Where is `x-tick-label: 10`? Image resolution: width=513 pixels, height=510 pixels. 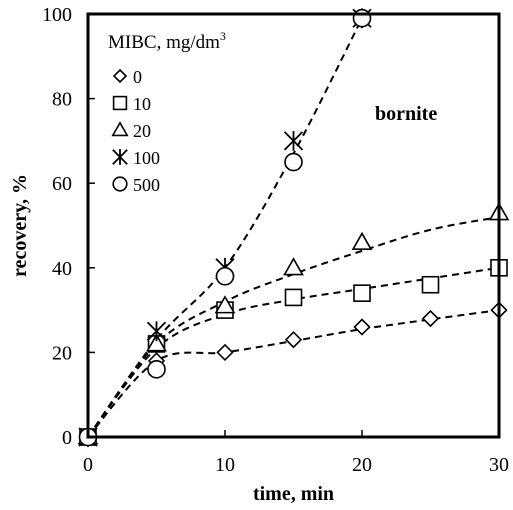
x-tick-label: 10 is located at coordinates (225, 465).